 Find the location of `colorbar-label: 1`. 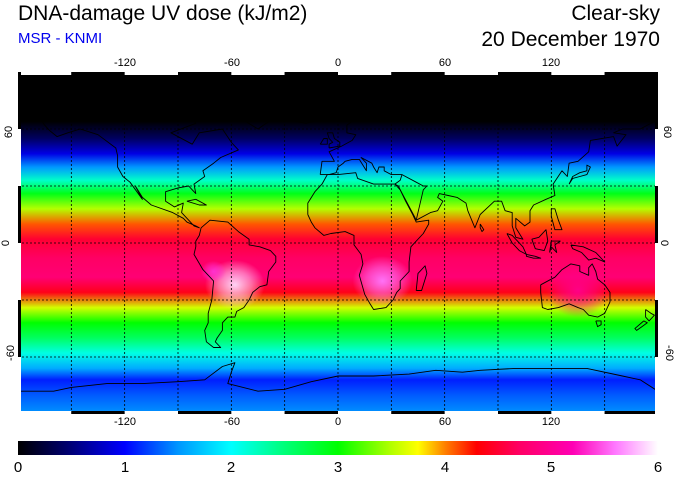

colorbar-label: 1 is located at coordinates (125, 467).